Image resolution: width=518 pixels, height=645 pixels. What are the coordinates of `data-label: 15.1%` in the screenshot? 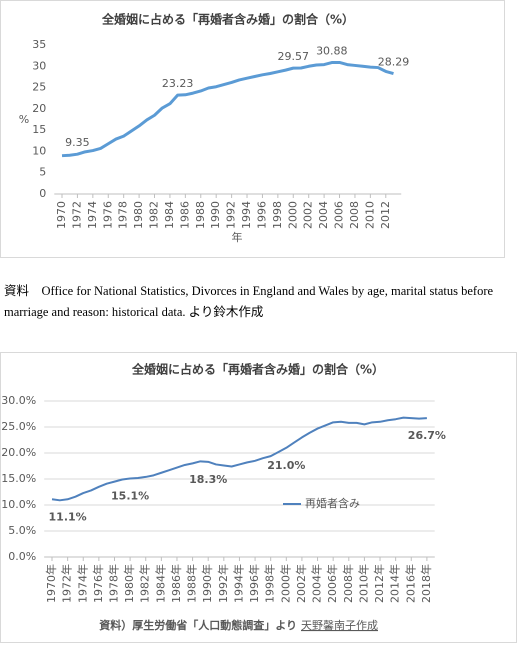 It's located at (130, 495).